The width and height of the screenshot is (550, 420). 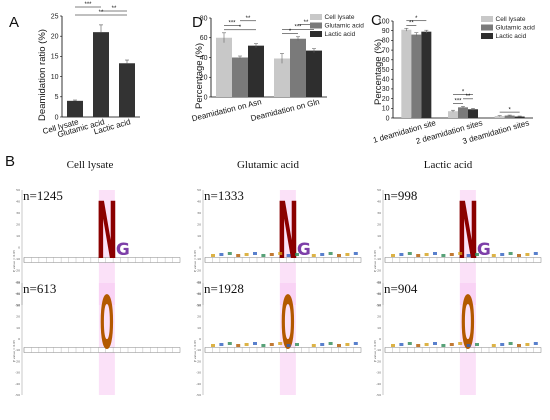 I want to click on y-tick-label: 20, so click(x=204, y=78).